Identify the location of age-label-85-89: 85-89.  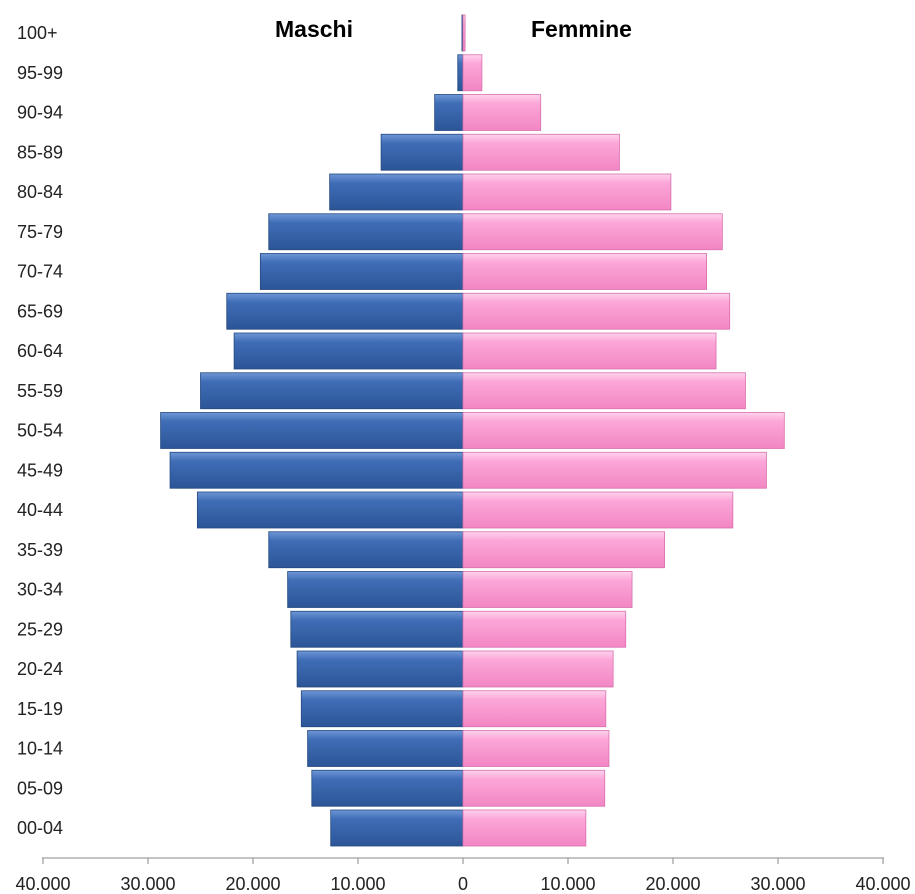
(40, 152).